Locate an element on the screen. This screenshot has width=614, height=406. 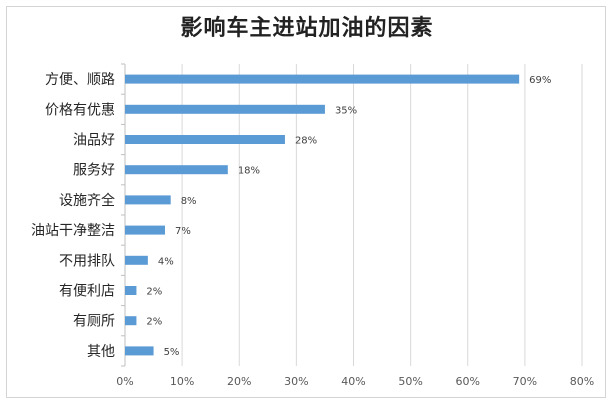
data-label: 28% is located at coordinates (306, 141).